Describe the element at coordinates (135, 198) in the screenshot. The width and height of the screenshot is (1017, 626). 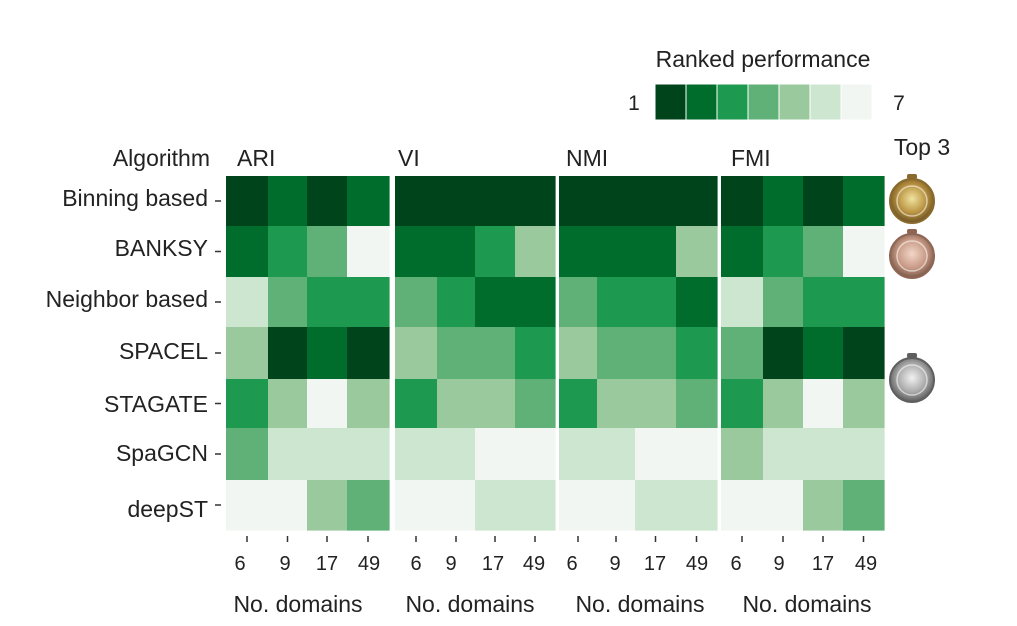
I see `row-label: Binning based` at that location.